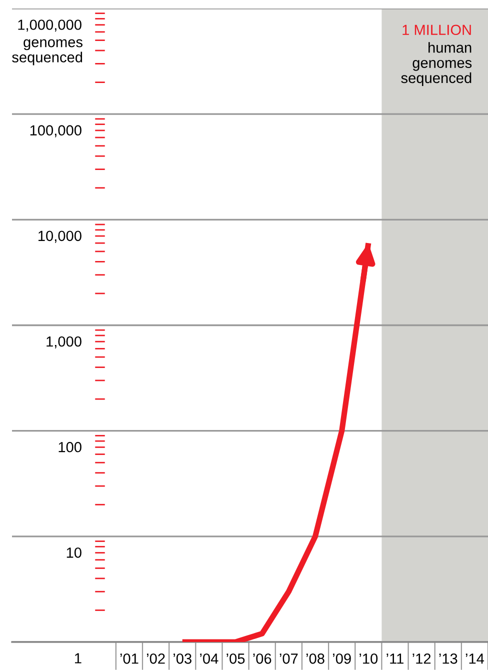 This screenshot has height=670, width=488. What do you see at coordinates (289, 658) in the screenshot?
I see `x-tick-label: ’07` at bounding box center [289, 658].